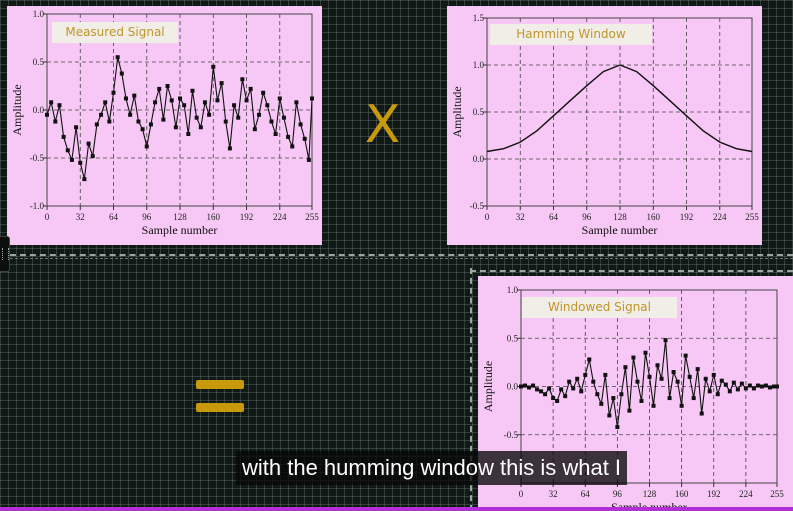 Image resolution: width=793 pixels, height=511 pixels. I want to click on x-tick-label: 32, so click(520, 217).